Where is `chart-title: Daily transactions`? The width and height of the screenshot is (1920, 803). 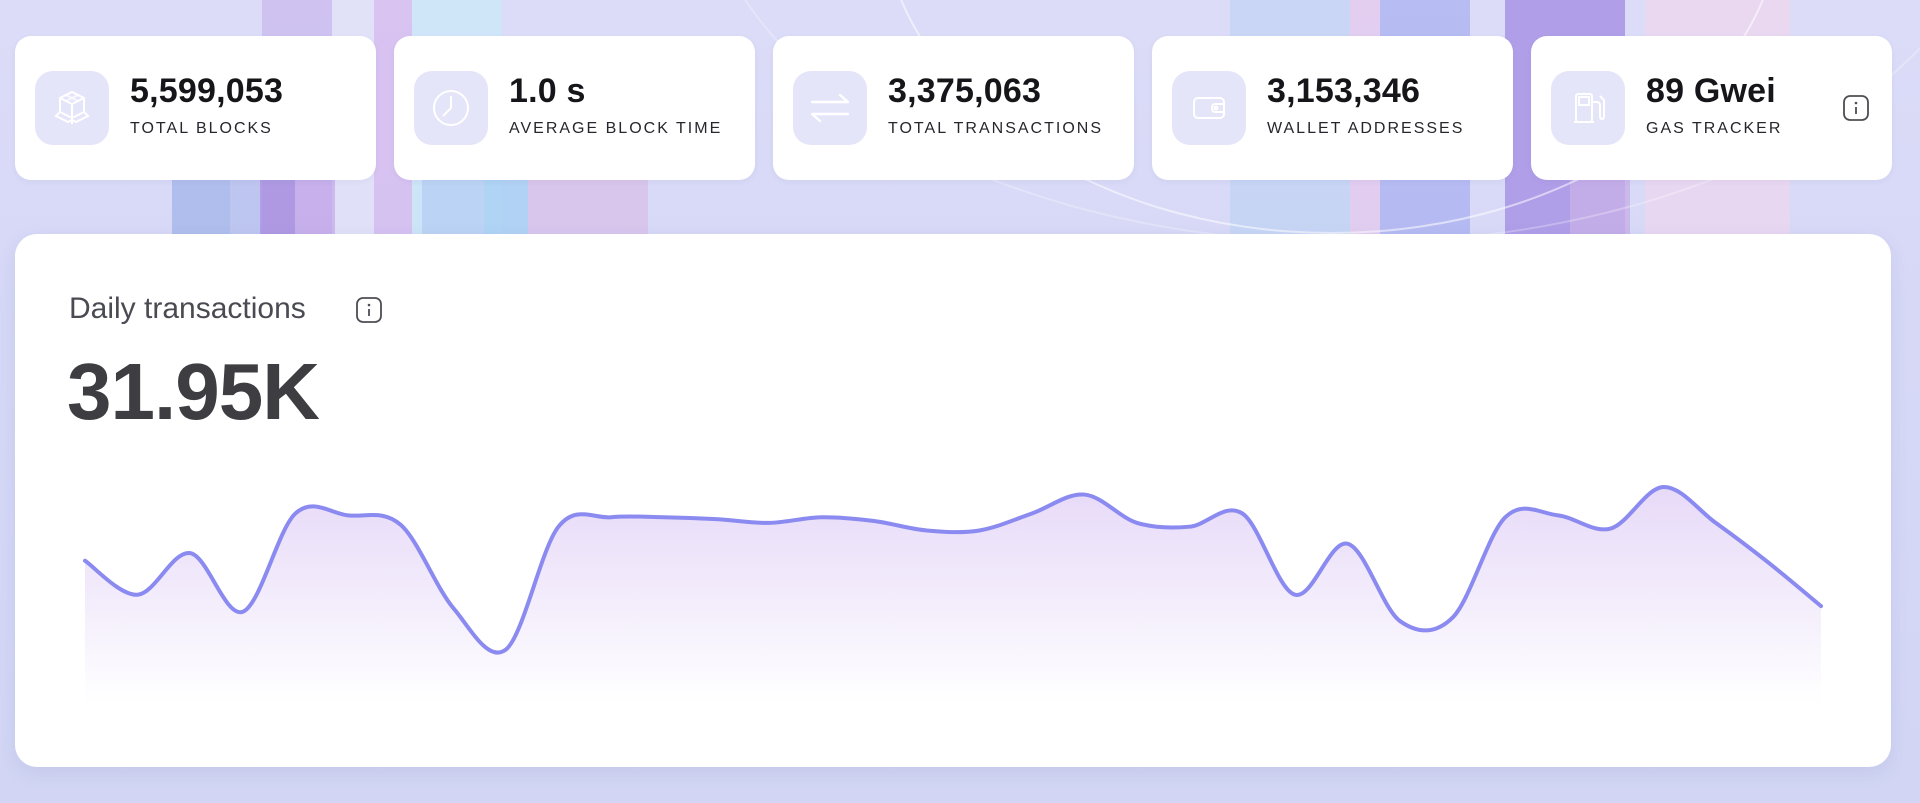
chart-title: Daily transactions is located at coordinates (187, 308).